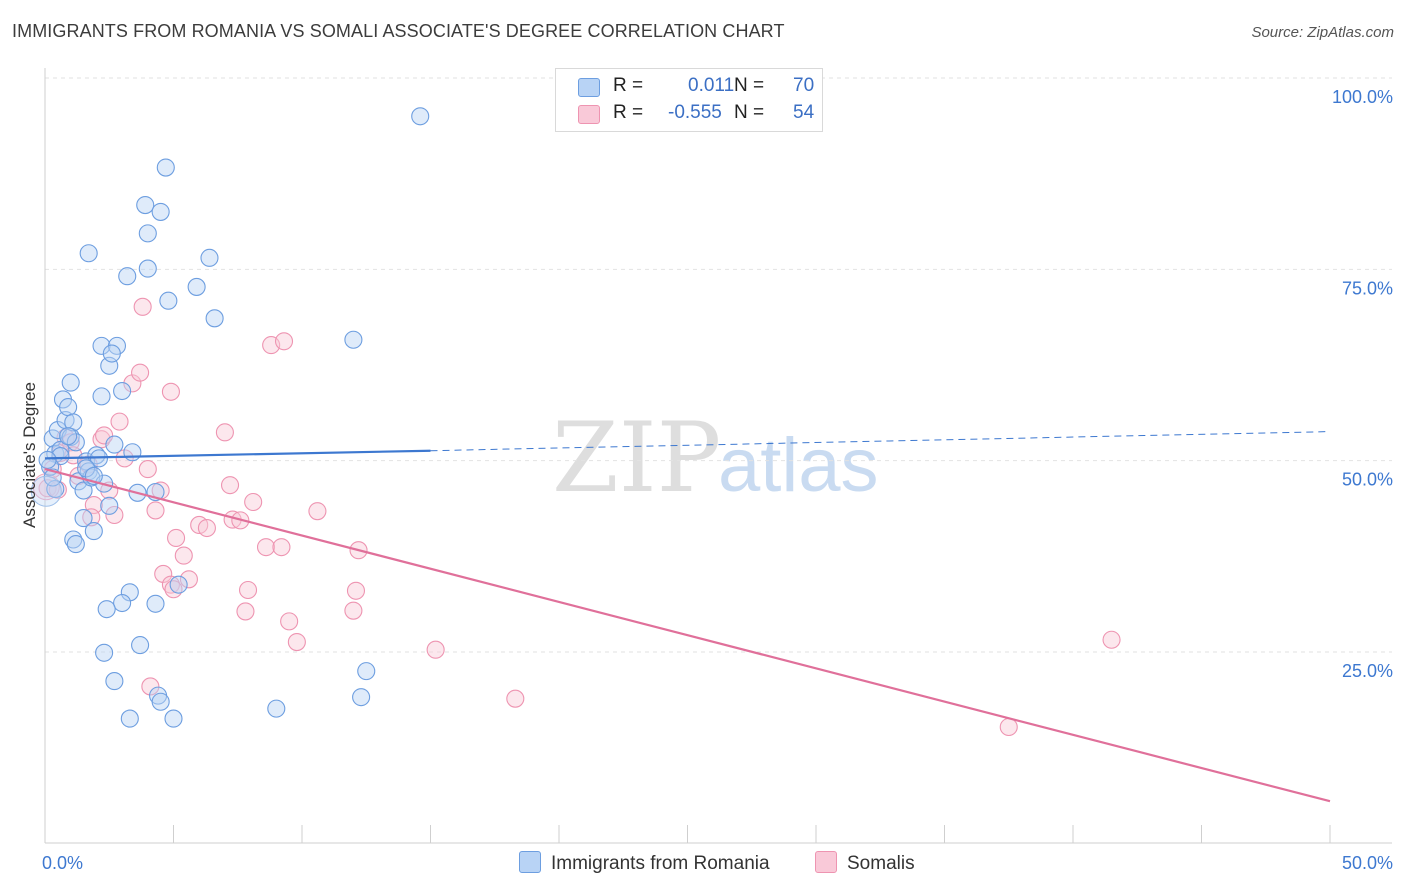 This screenshot has height=892, width=1406. I want to click on y-tick-label: 100.0%, so click(1362, 97).